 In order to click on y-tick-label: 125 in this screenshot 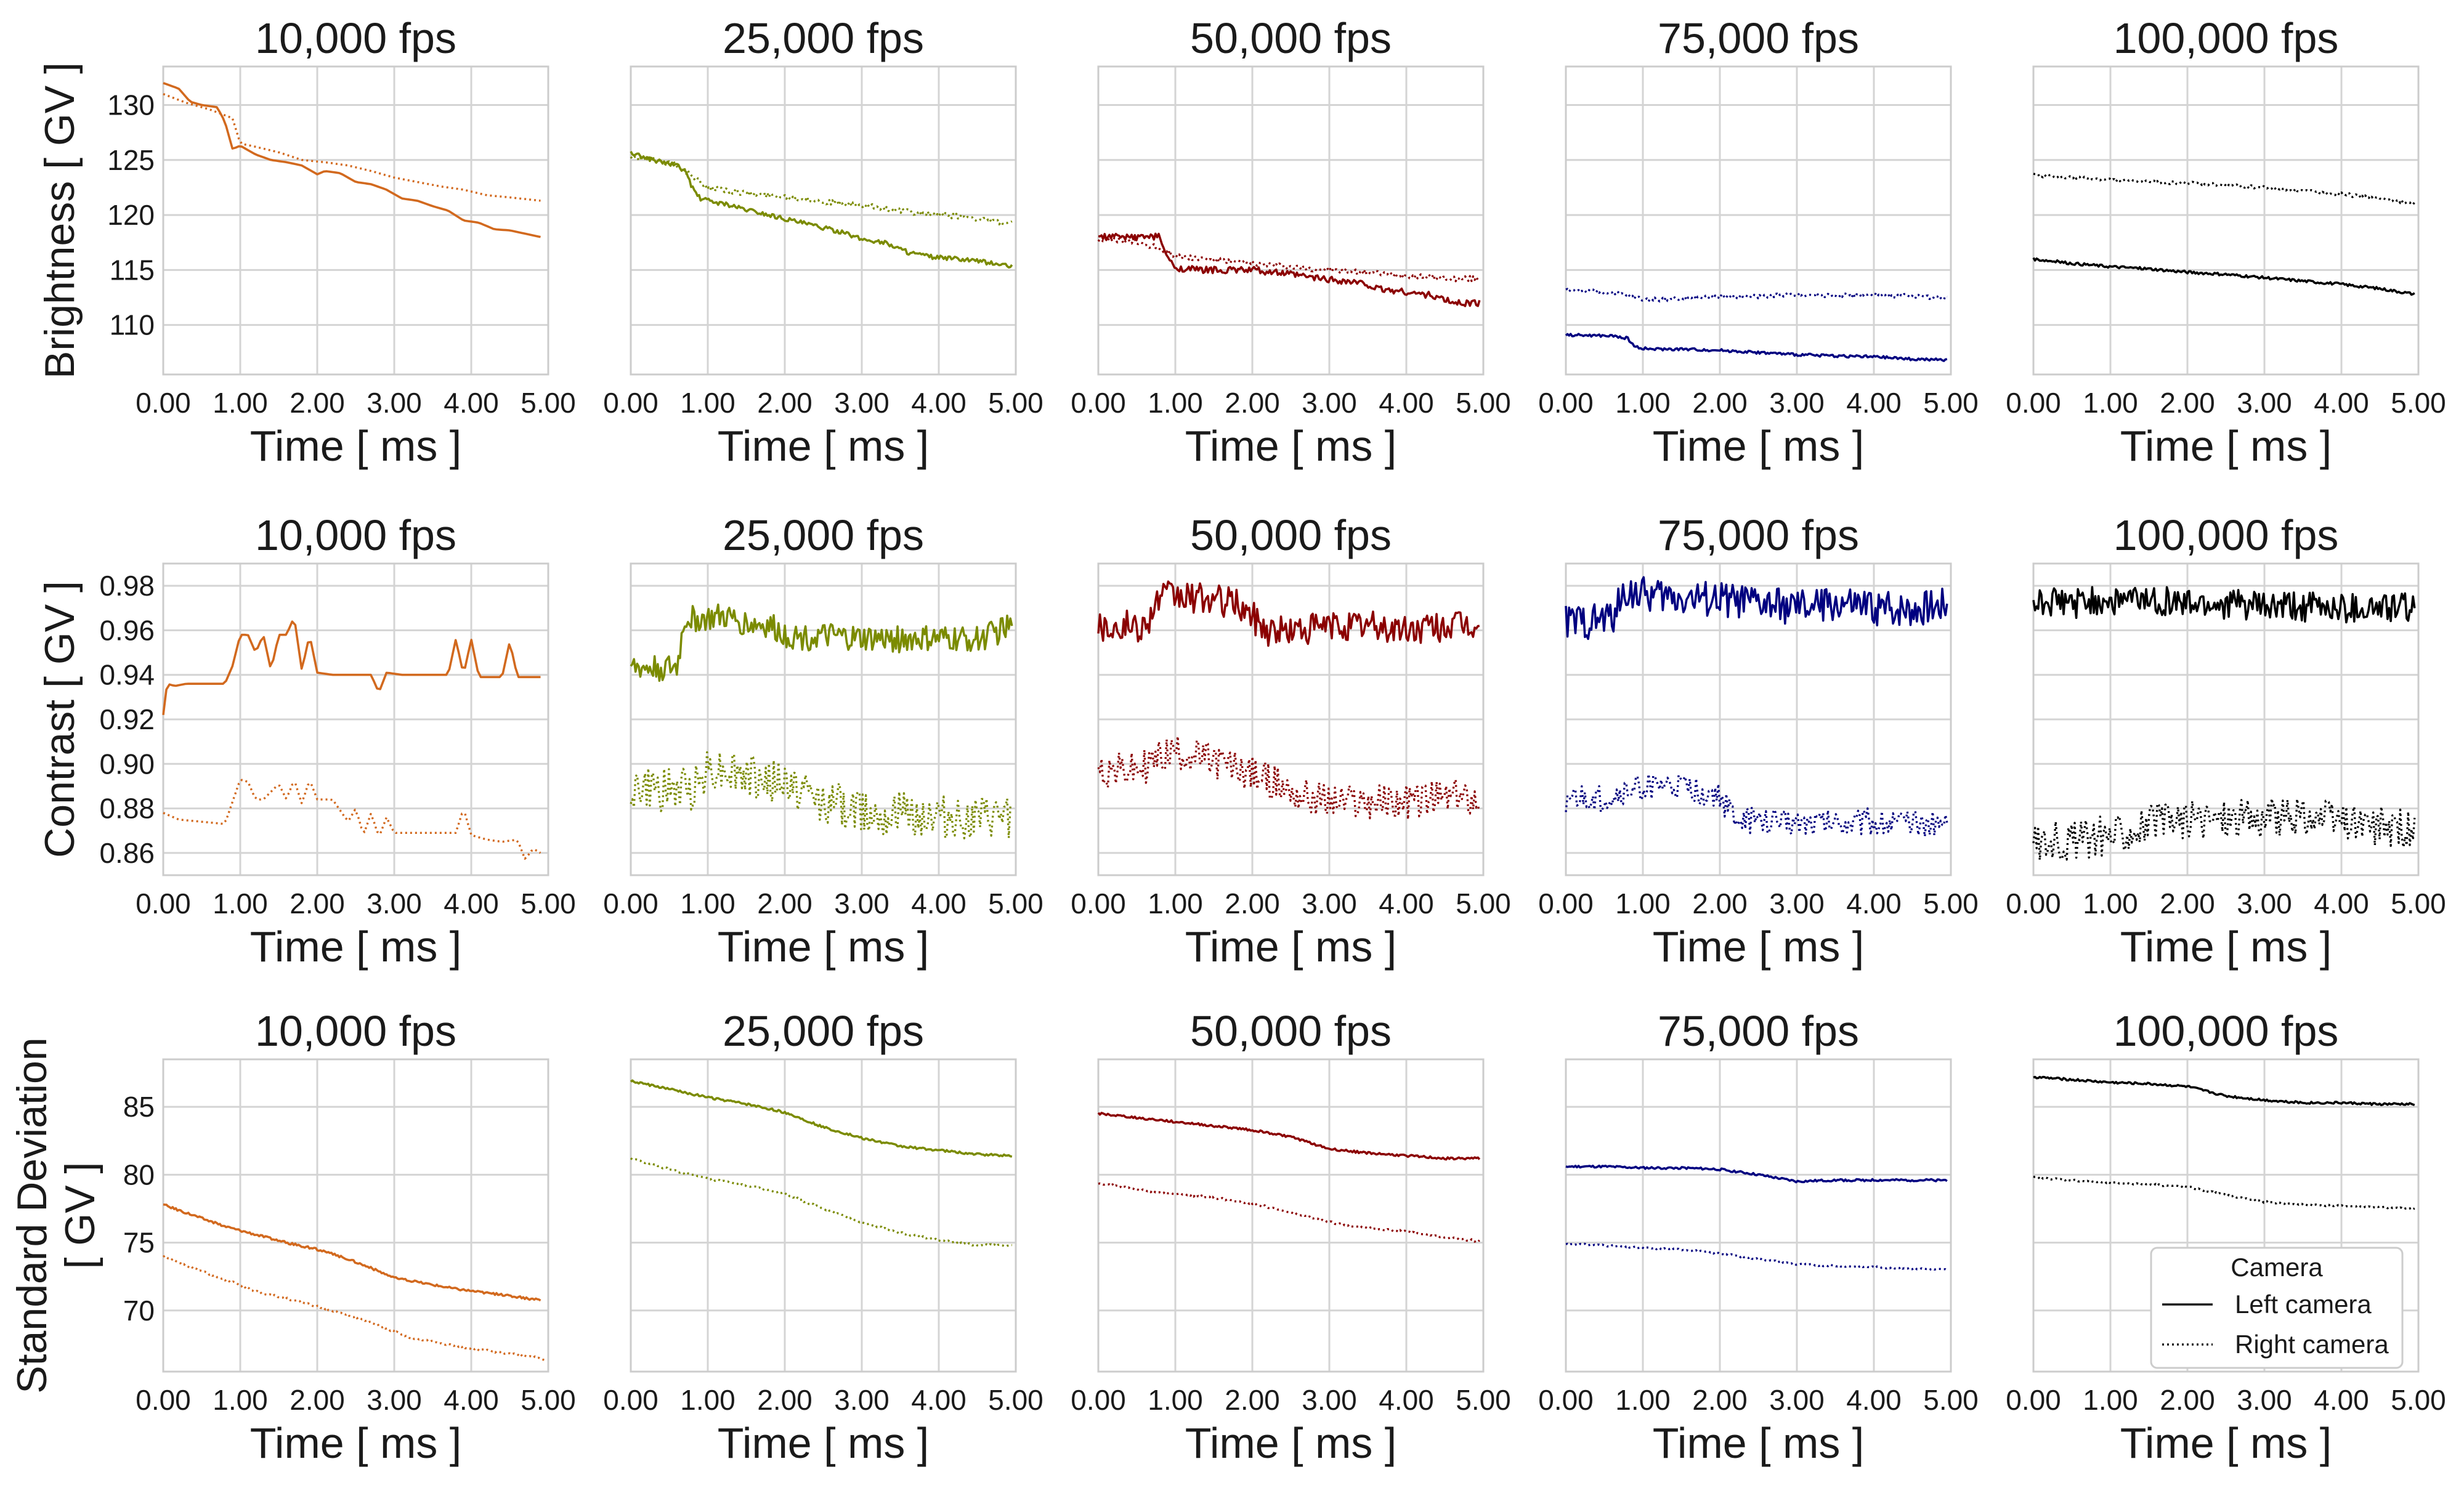, I will do `click(131, 160)`.